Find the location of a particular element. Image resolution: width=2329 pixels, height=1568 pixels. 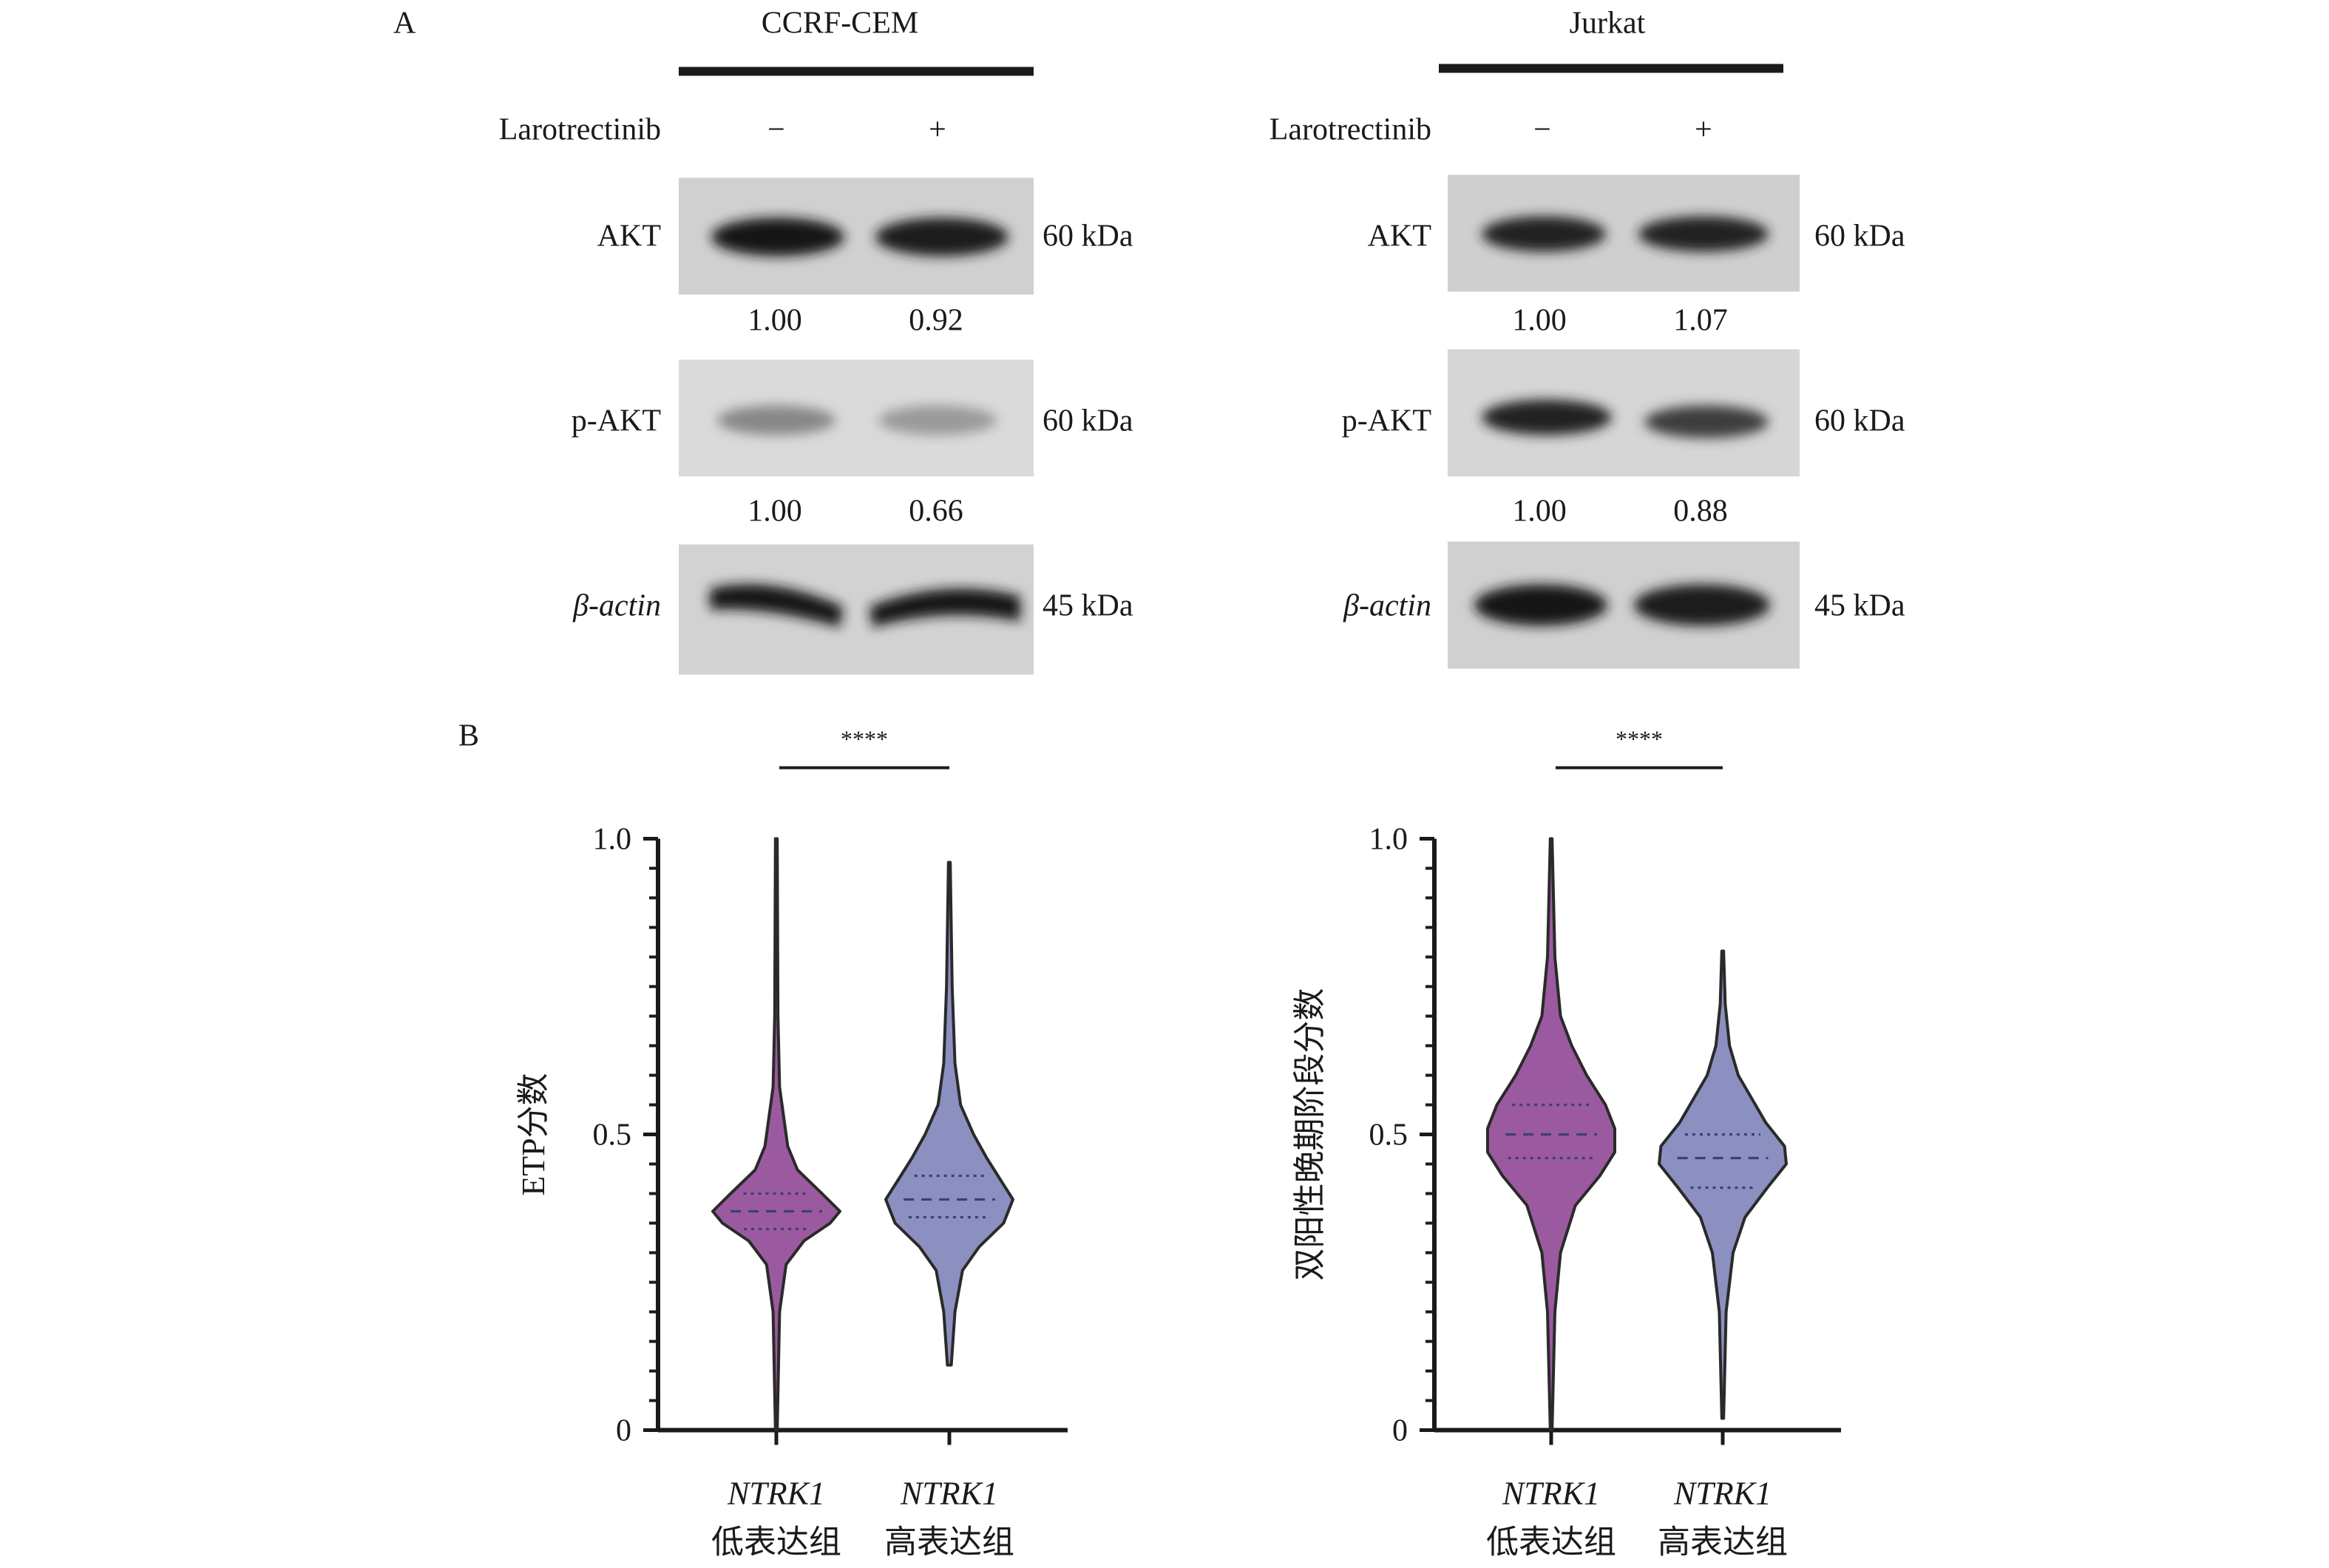

cell-line-title: Jurkat is located at coordinates (1608, 24).